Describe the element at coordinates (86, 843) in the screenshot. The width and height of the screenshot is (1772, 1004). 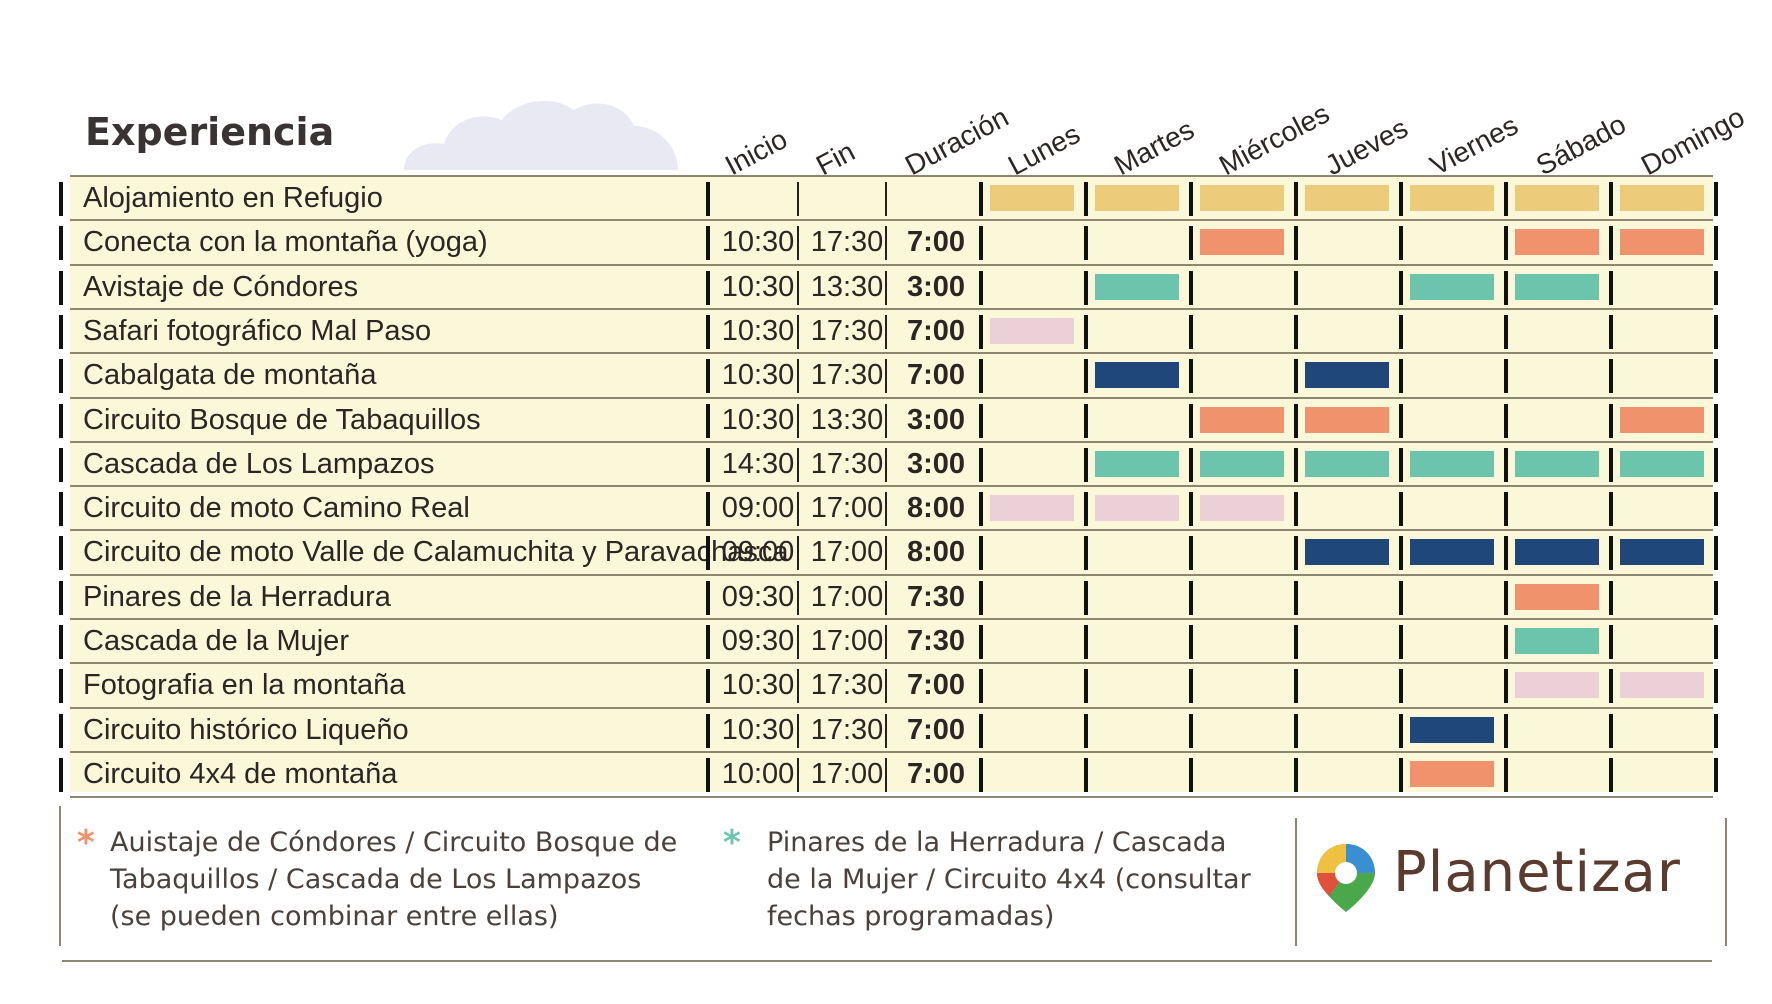
I see `orange-asterisk-icon: *` at that location.